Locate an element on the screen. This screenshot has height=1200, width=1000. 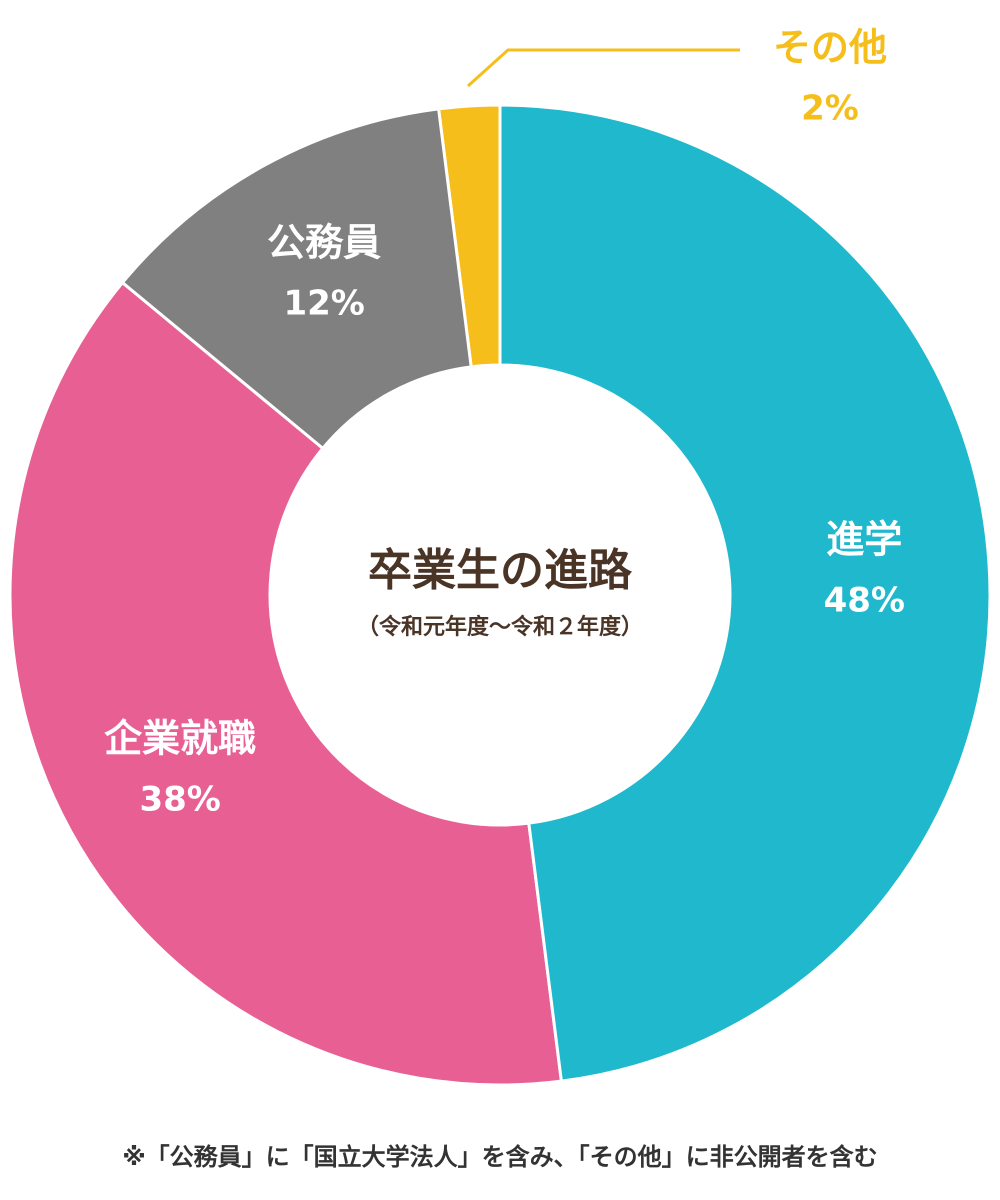
donut-slice is located at coordinates (296, 279).